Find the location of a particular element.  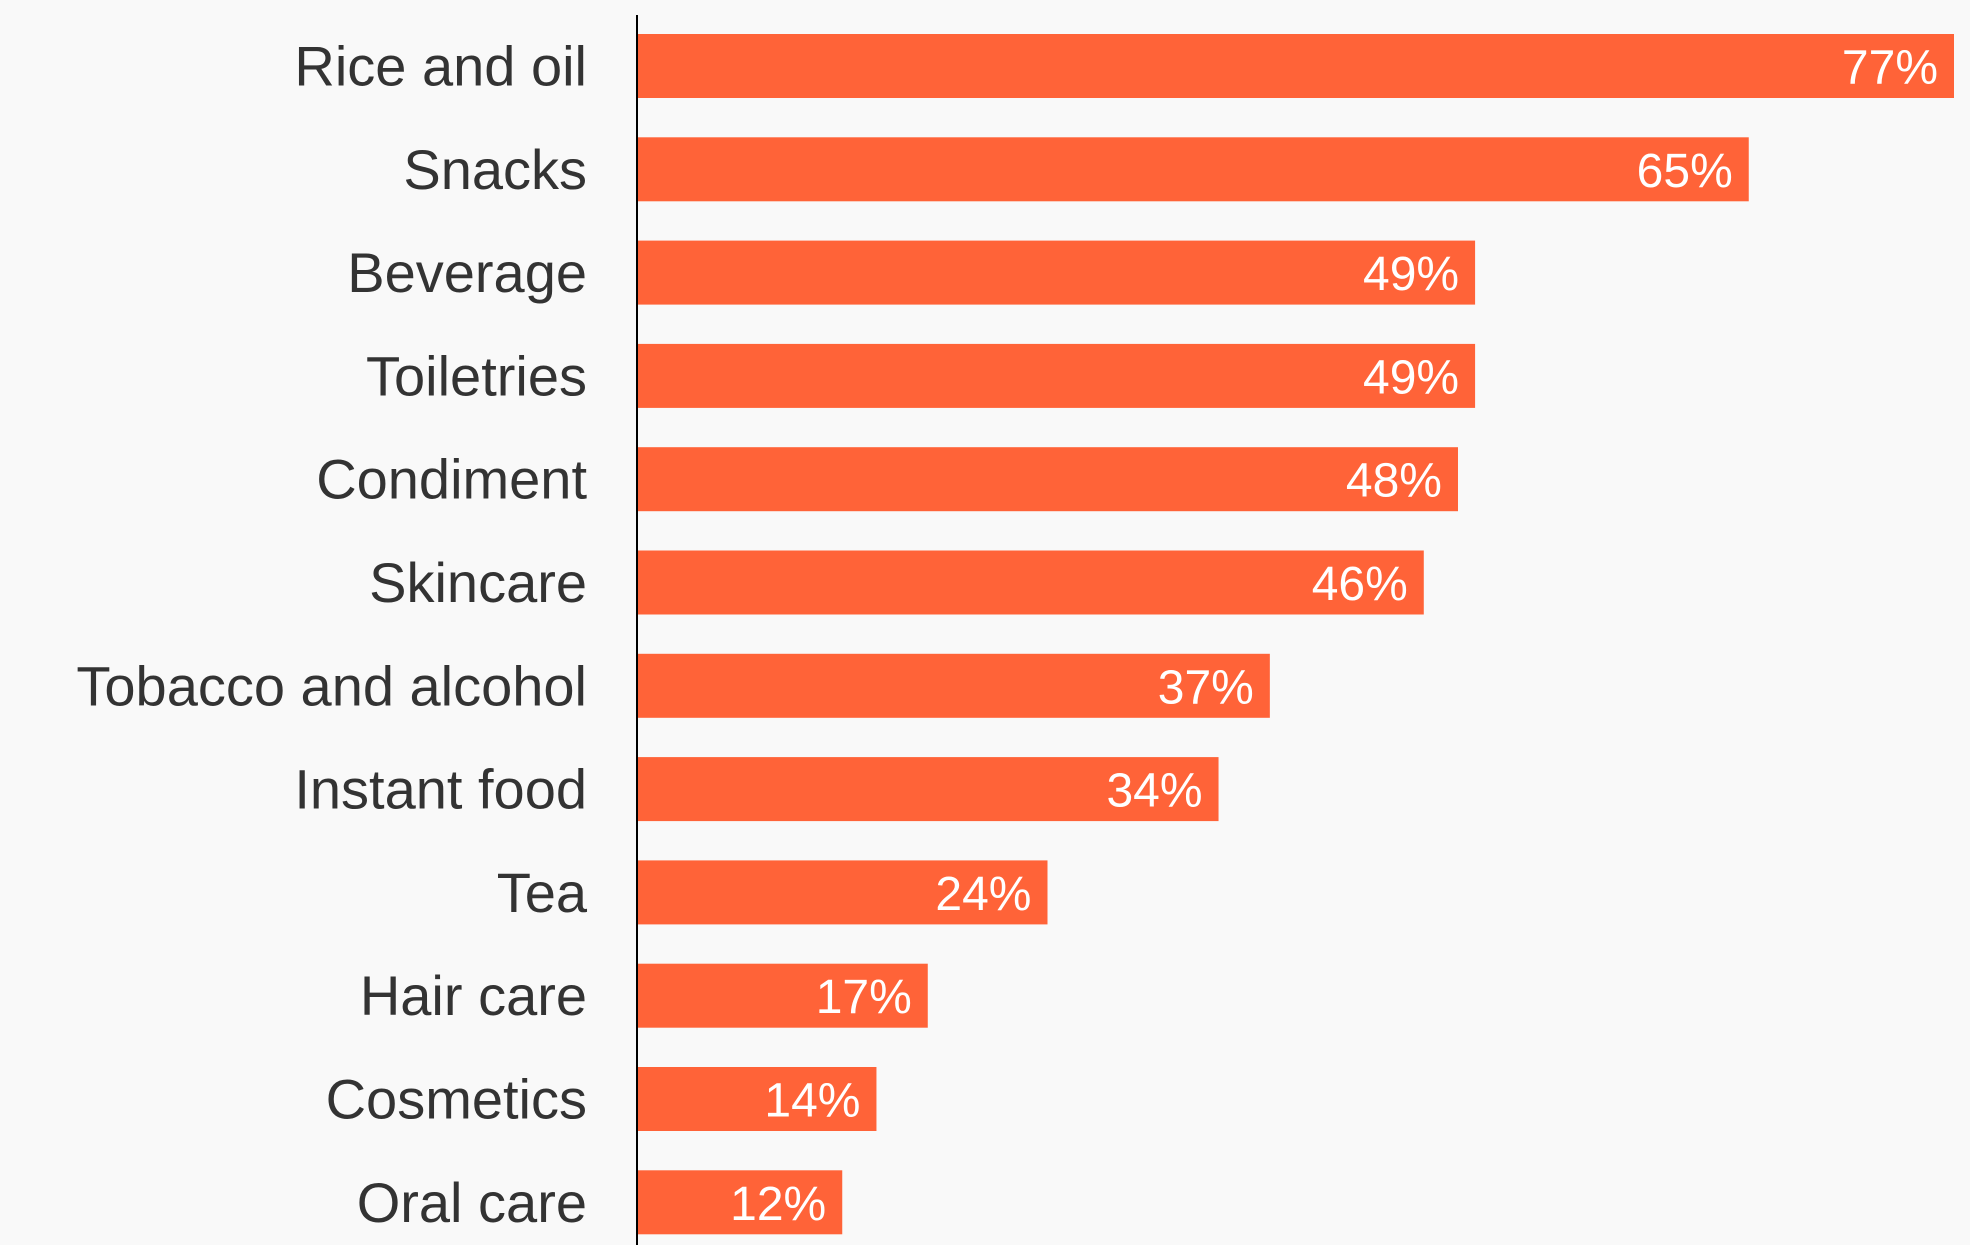

value-label-oral-care: 12% is located at coordinates (778, 1204).